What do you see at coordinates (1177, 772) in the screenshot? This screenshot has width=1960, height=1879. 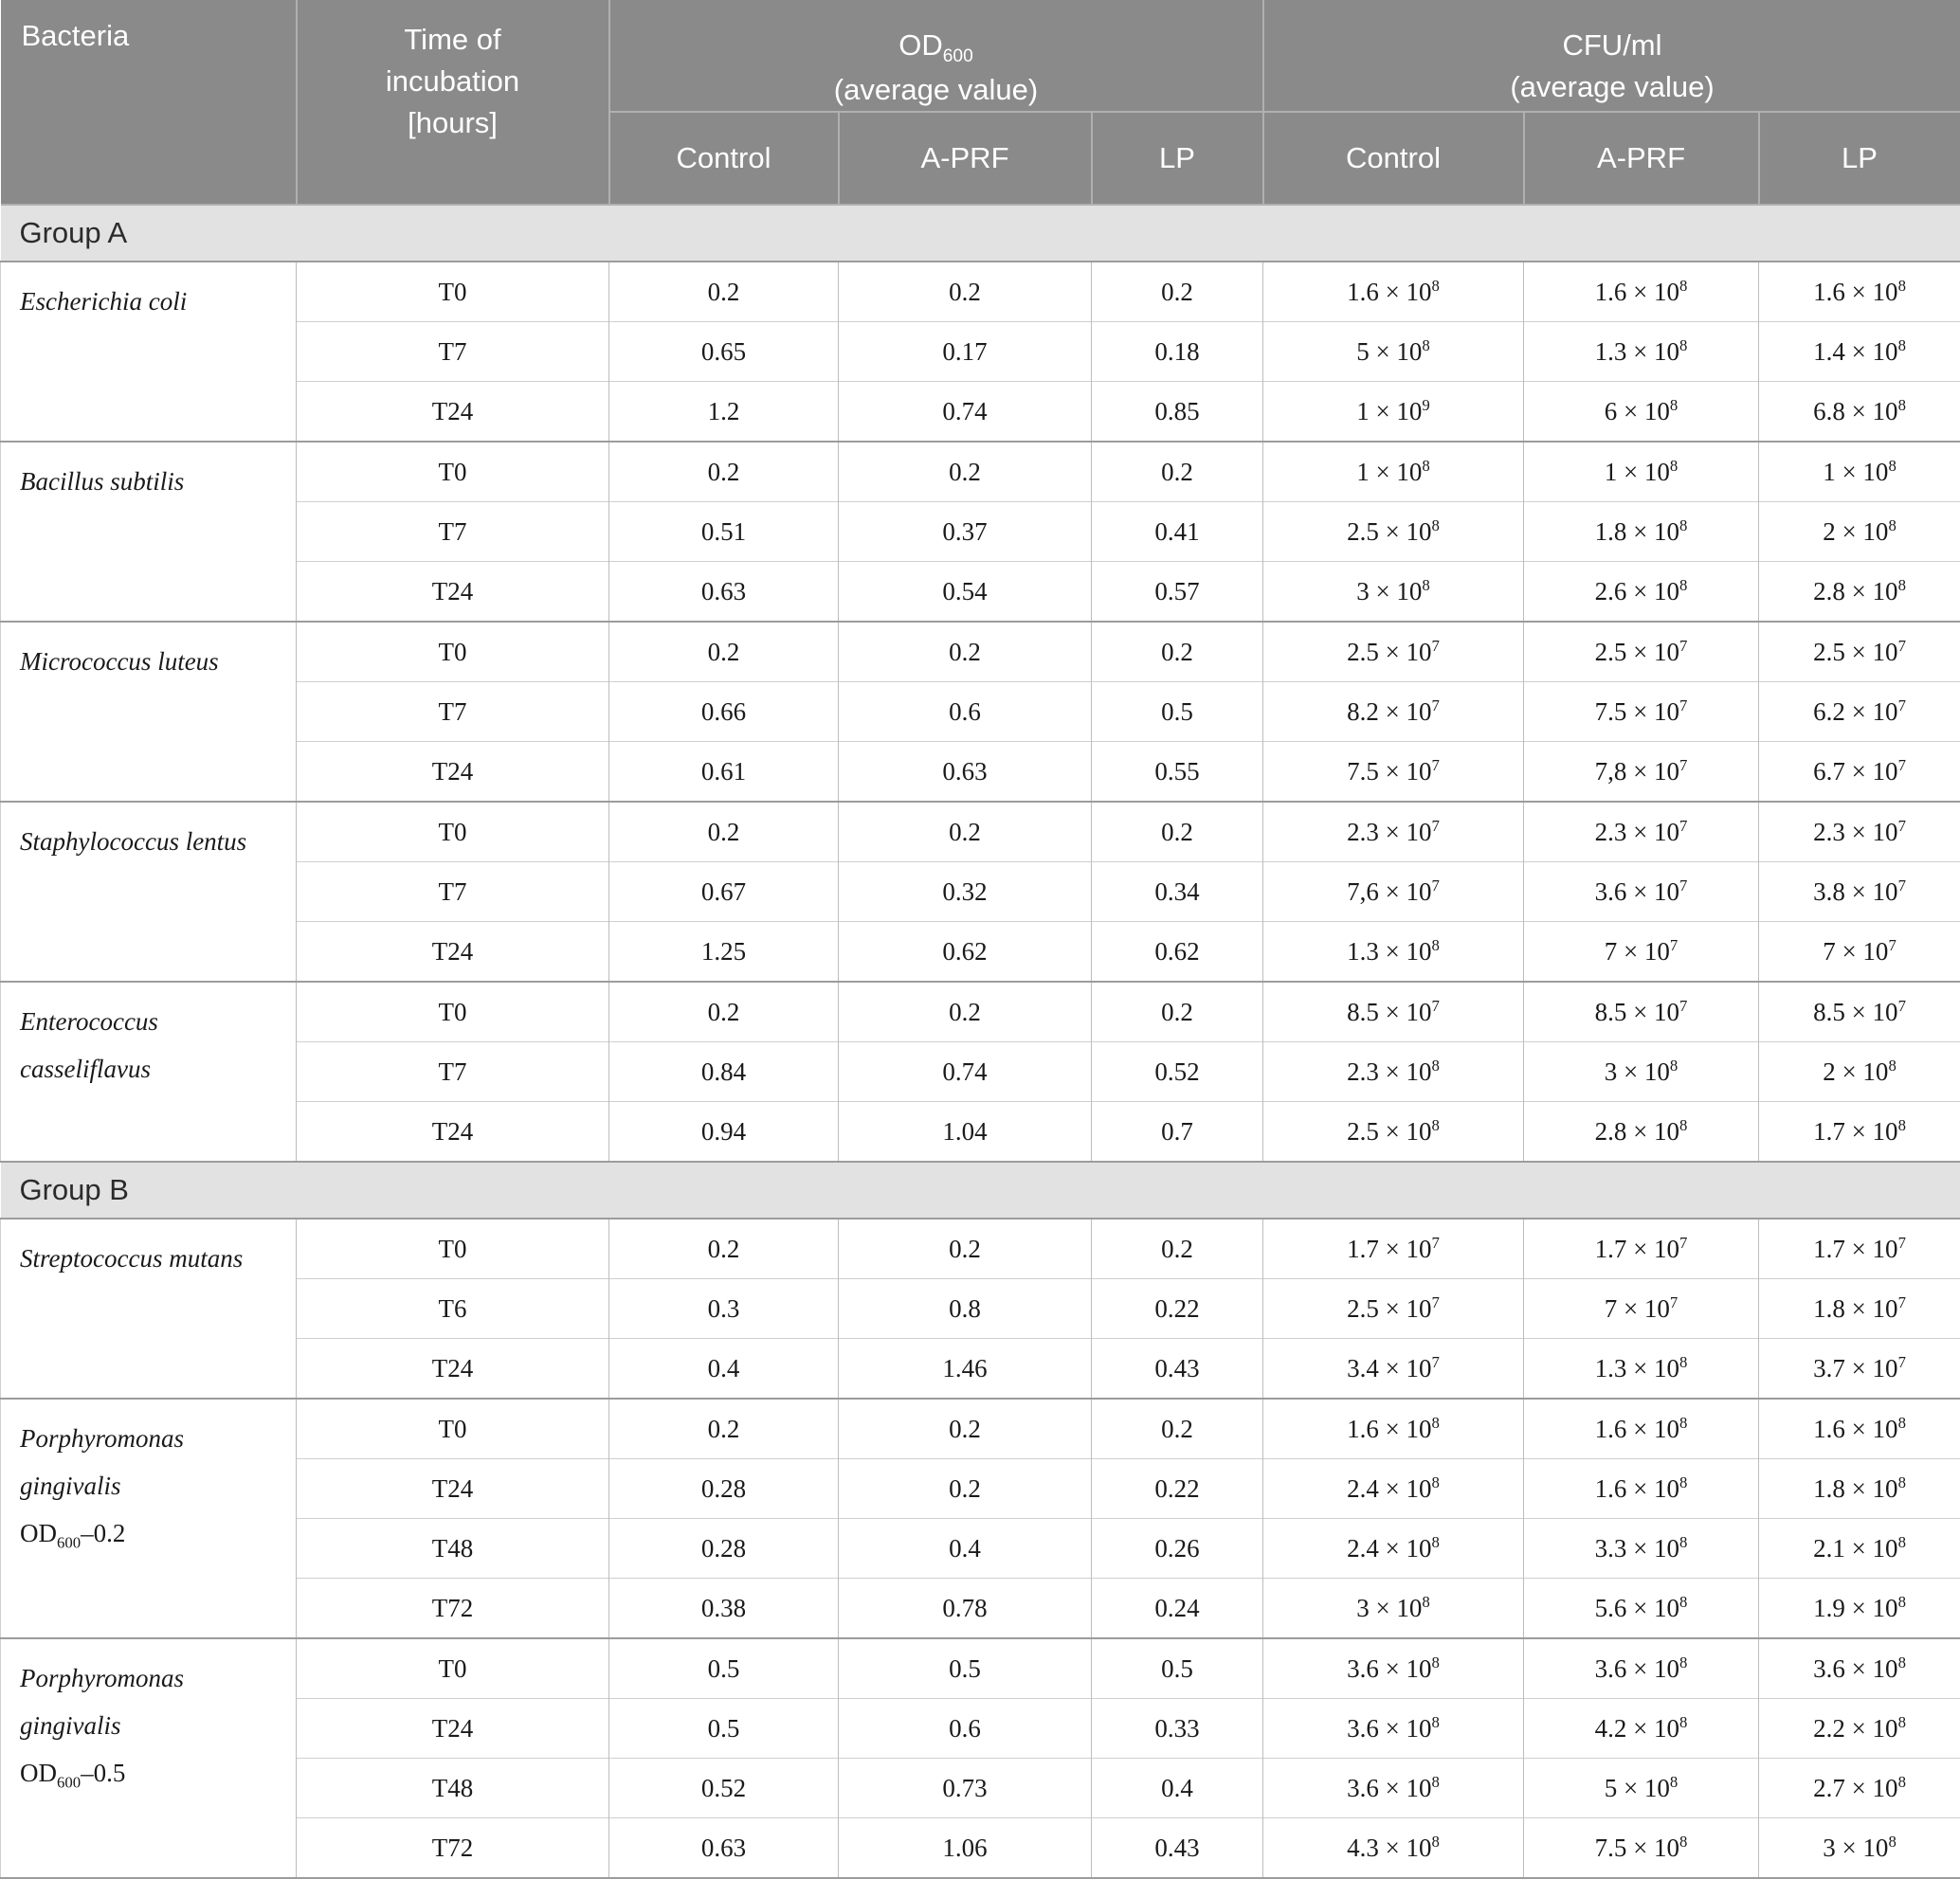 I see `od-value-cell: 0.55` at bounding box center [1177, 772].